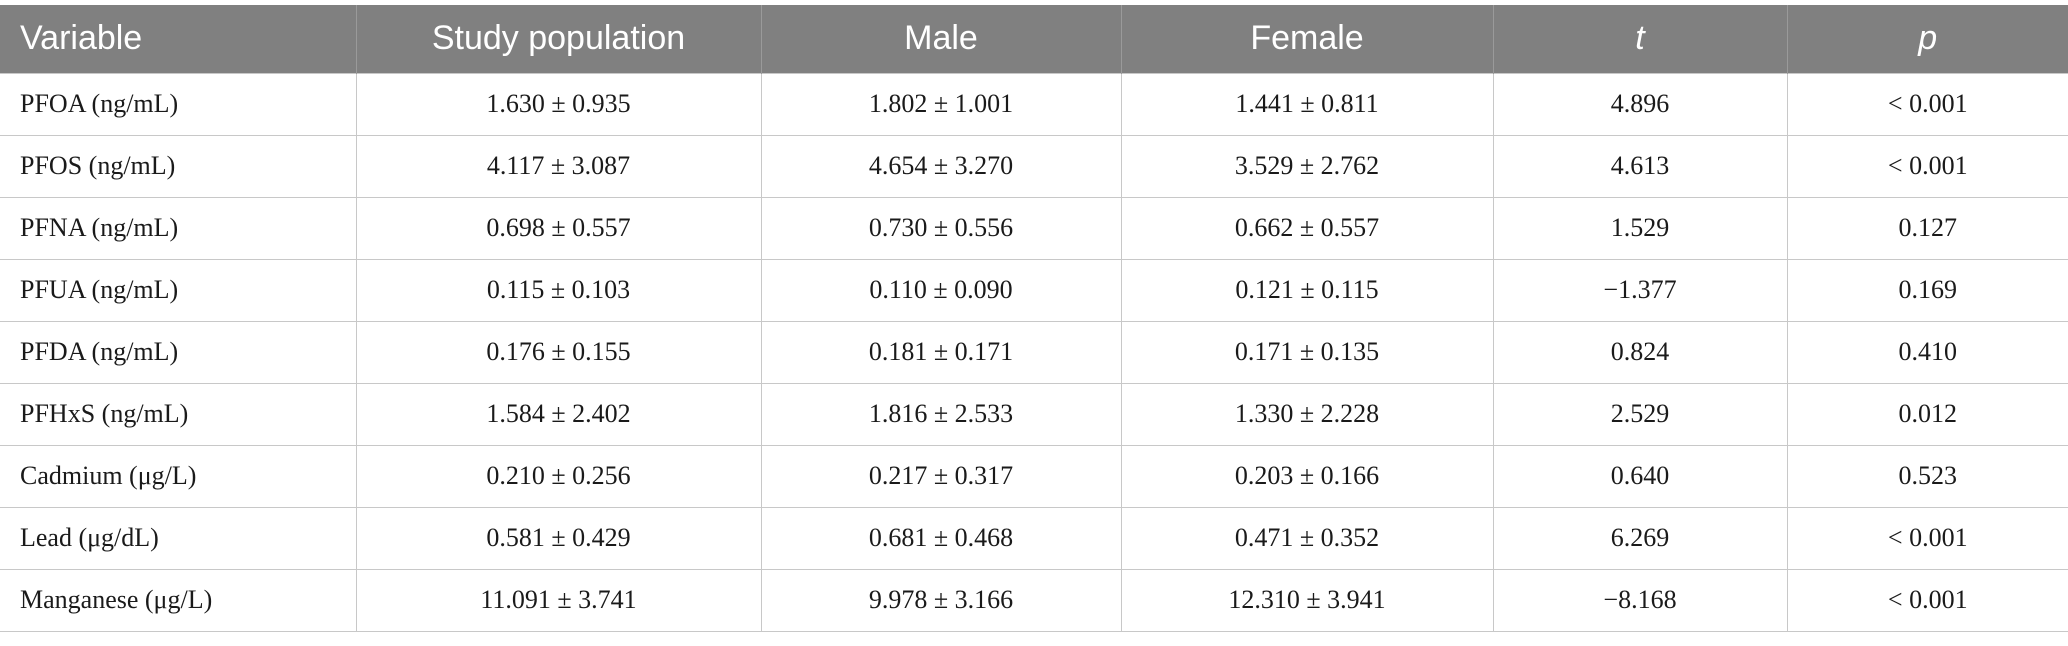  I want to click on cell-p: 0.410, so click(1927, 351).